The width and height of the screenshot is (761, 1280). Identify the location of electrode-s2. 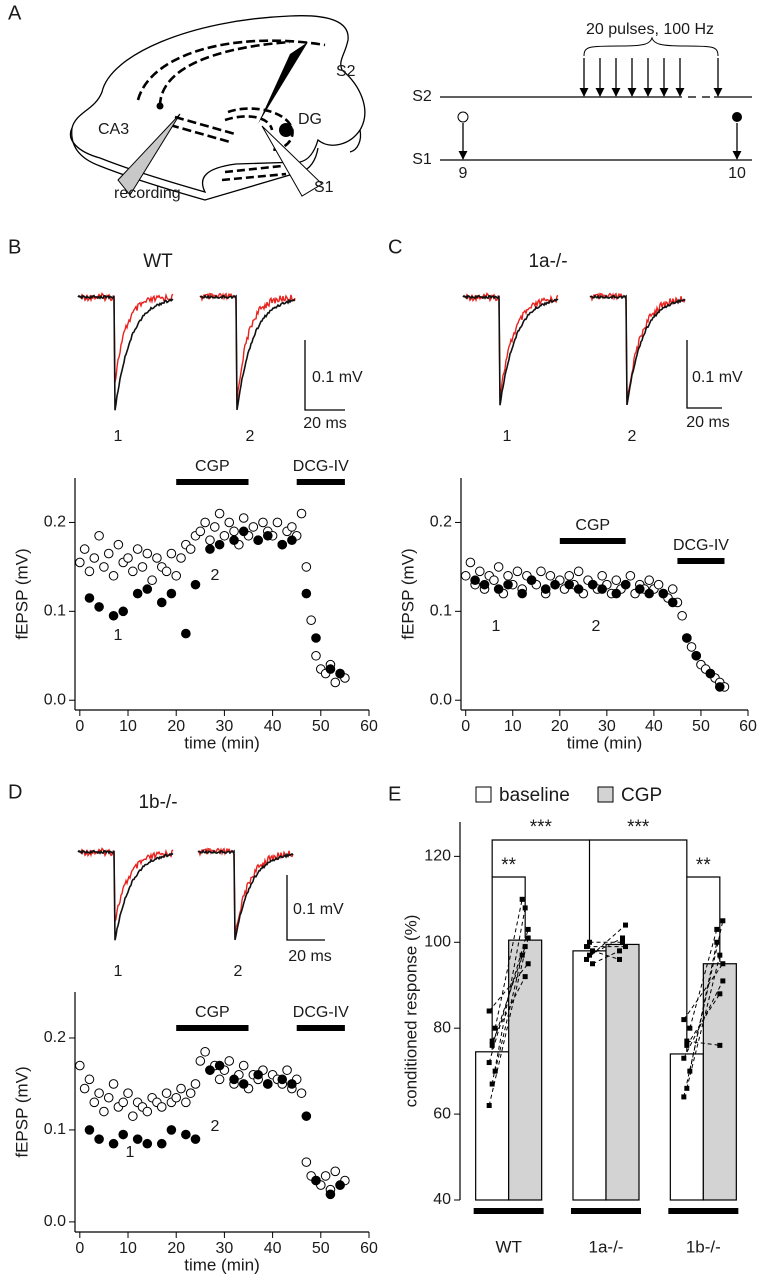
(283, 83).